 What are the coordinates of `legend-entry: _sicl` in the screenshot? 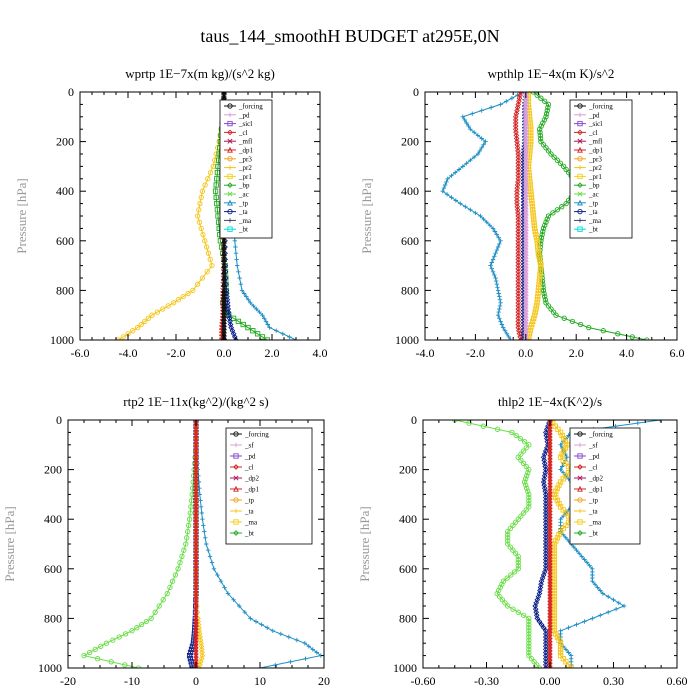 It's located at (245, 124).